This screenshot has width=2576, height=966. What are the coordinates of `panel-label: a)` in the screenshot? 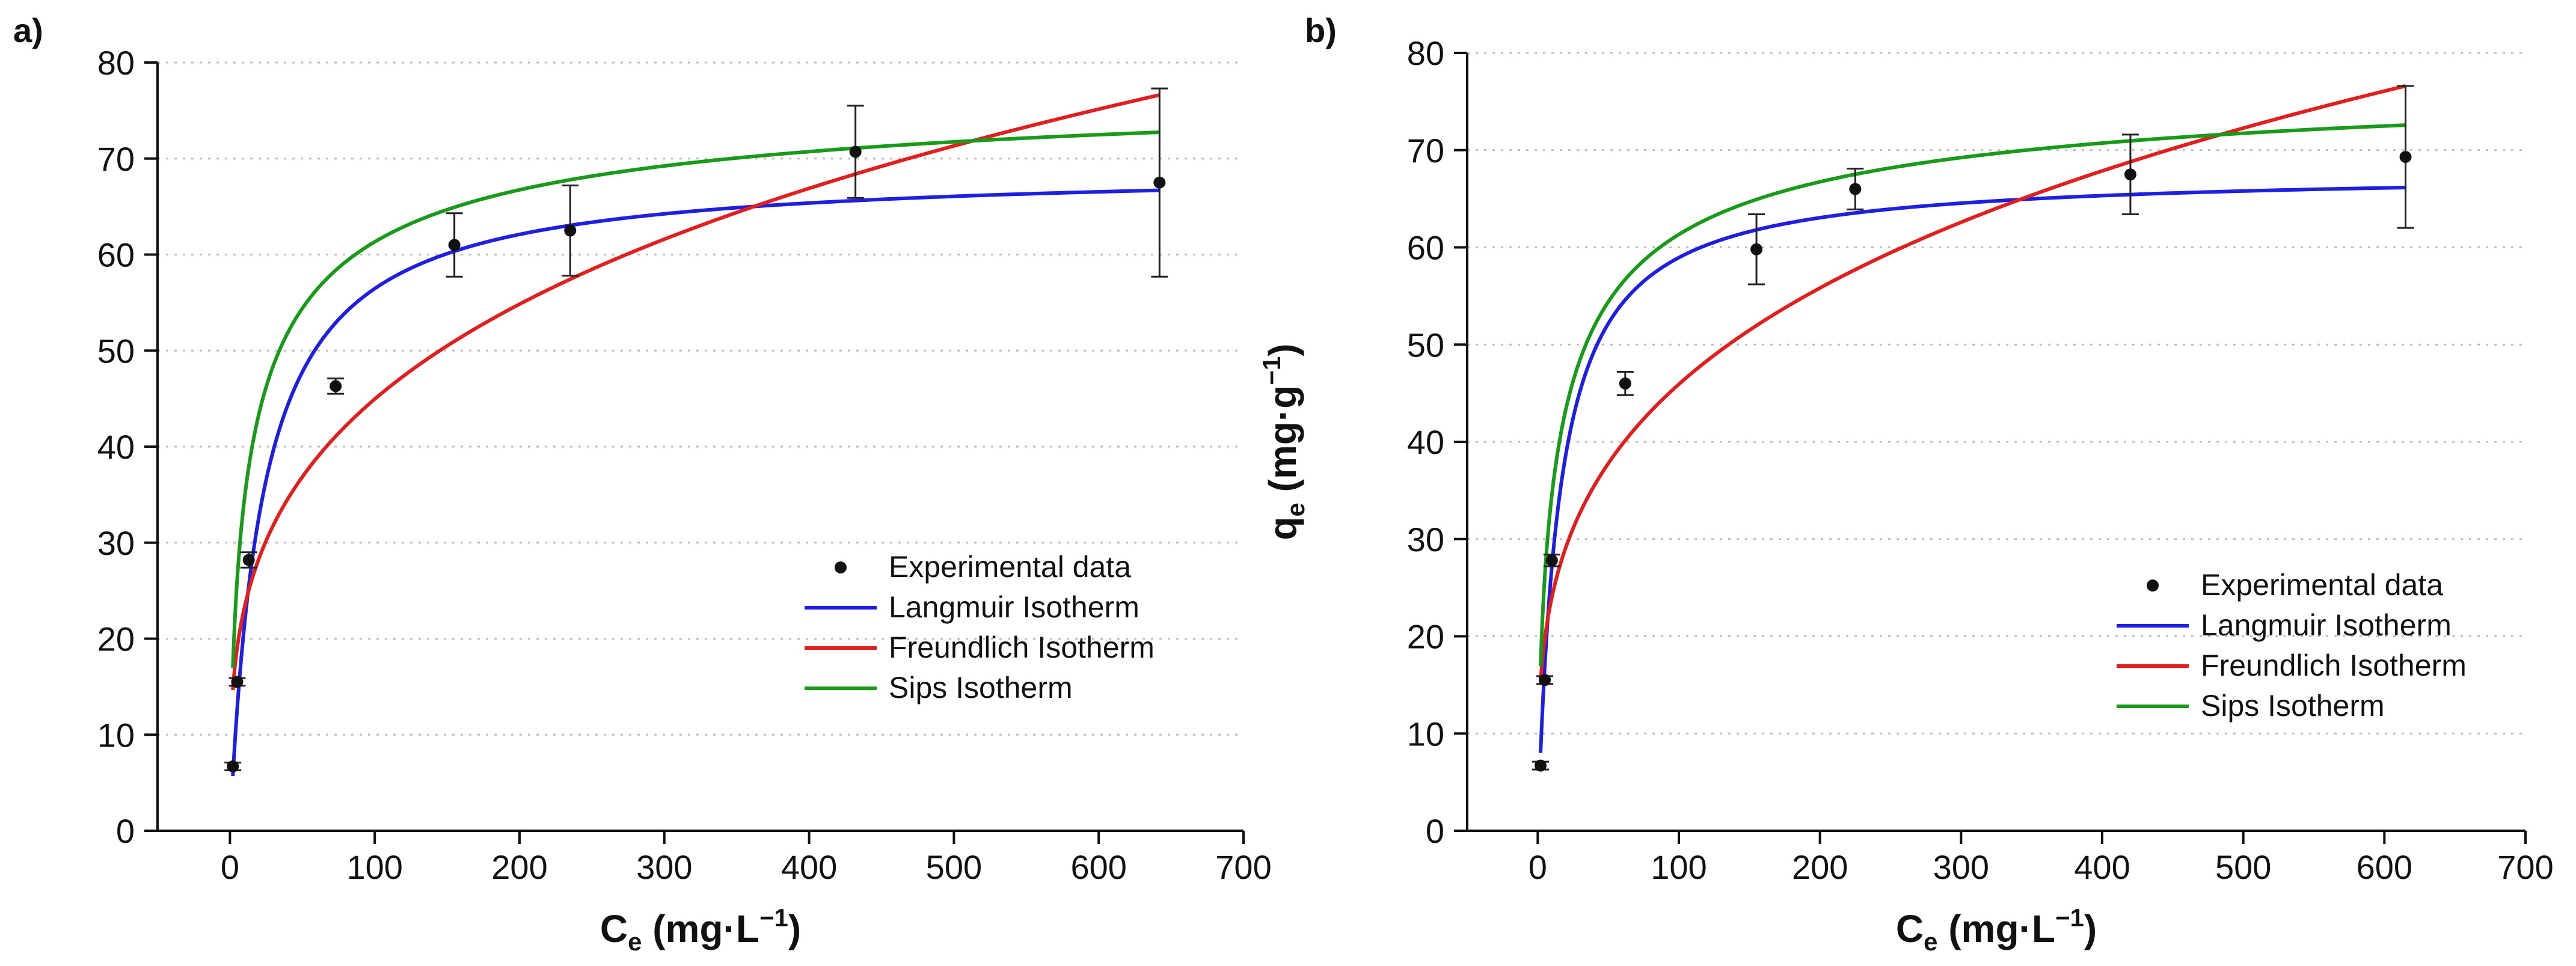 It's located at (28, 30).